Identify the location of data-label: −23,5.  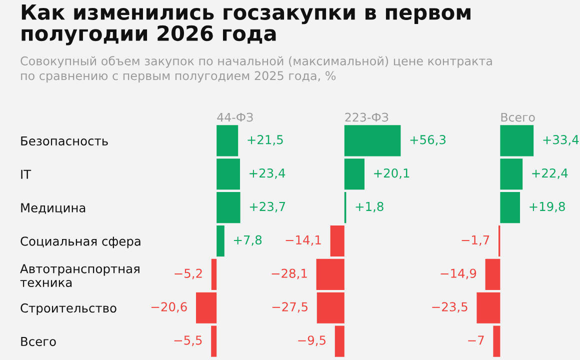
(450, 307).